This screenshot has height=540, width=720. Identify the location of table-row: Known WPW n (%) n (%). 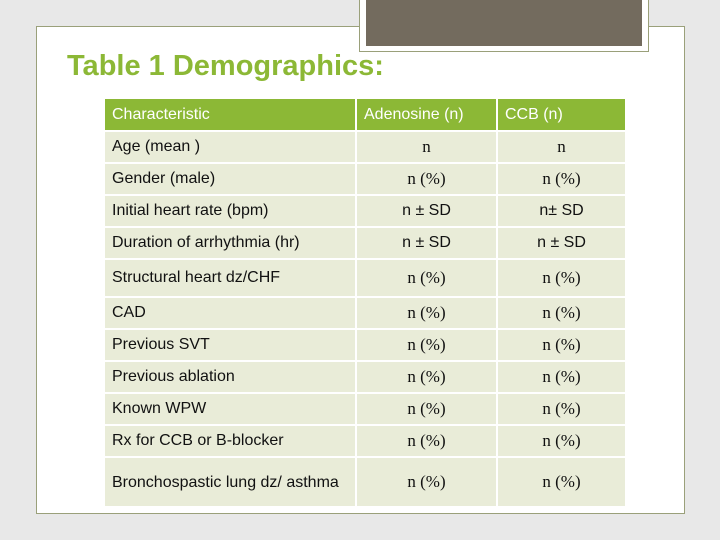
(366, 410).